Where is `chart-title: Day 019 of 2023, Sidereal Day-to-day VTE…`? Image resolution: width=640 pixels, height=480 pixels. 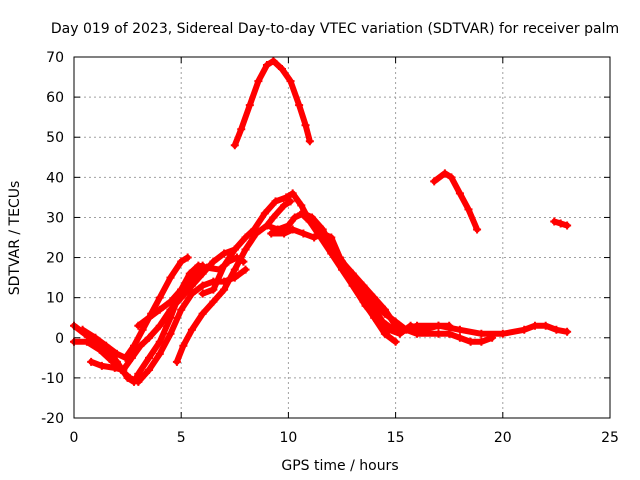 chart-title: Day 019 of 2023, Sidereal Day-to-day VTE… is located at coordinates (335, 29).